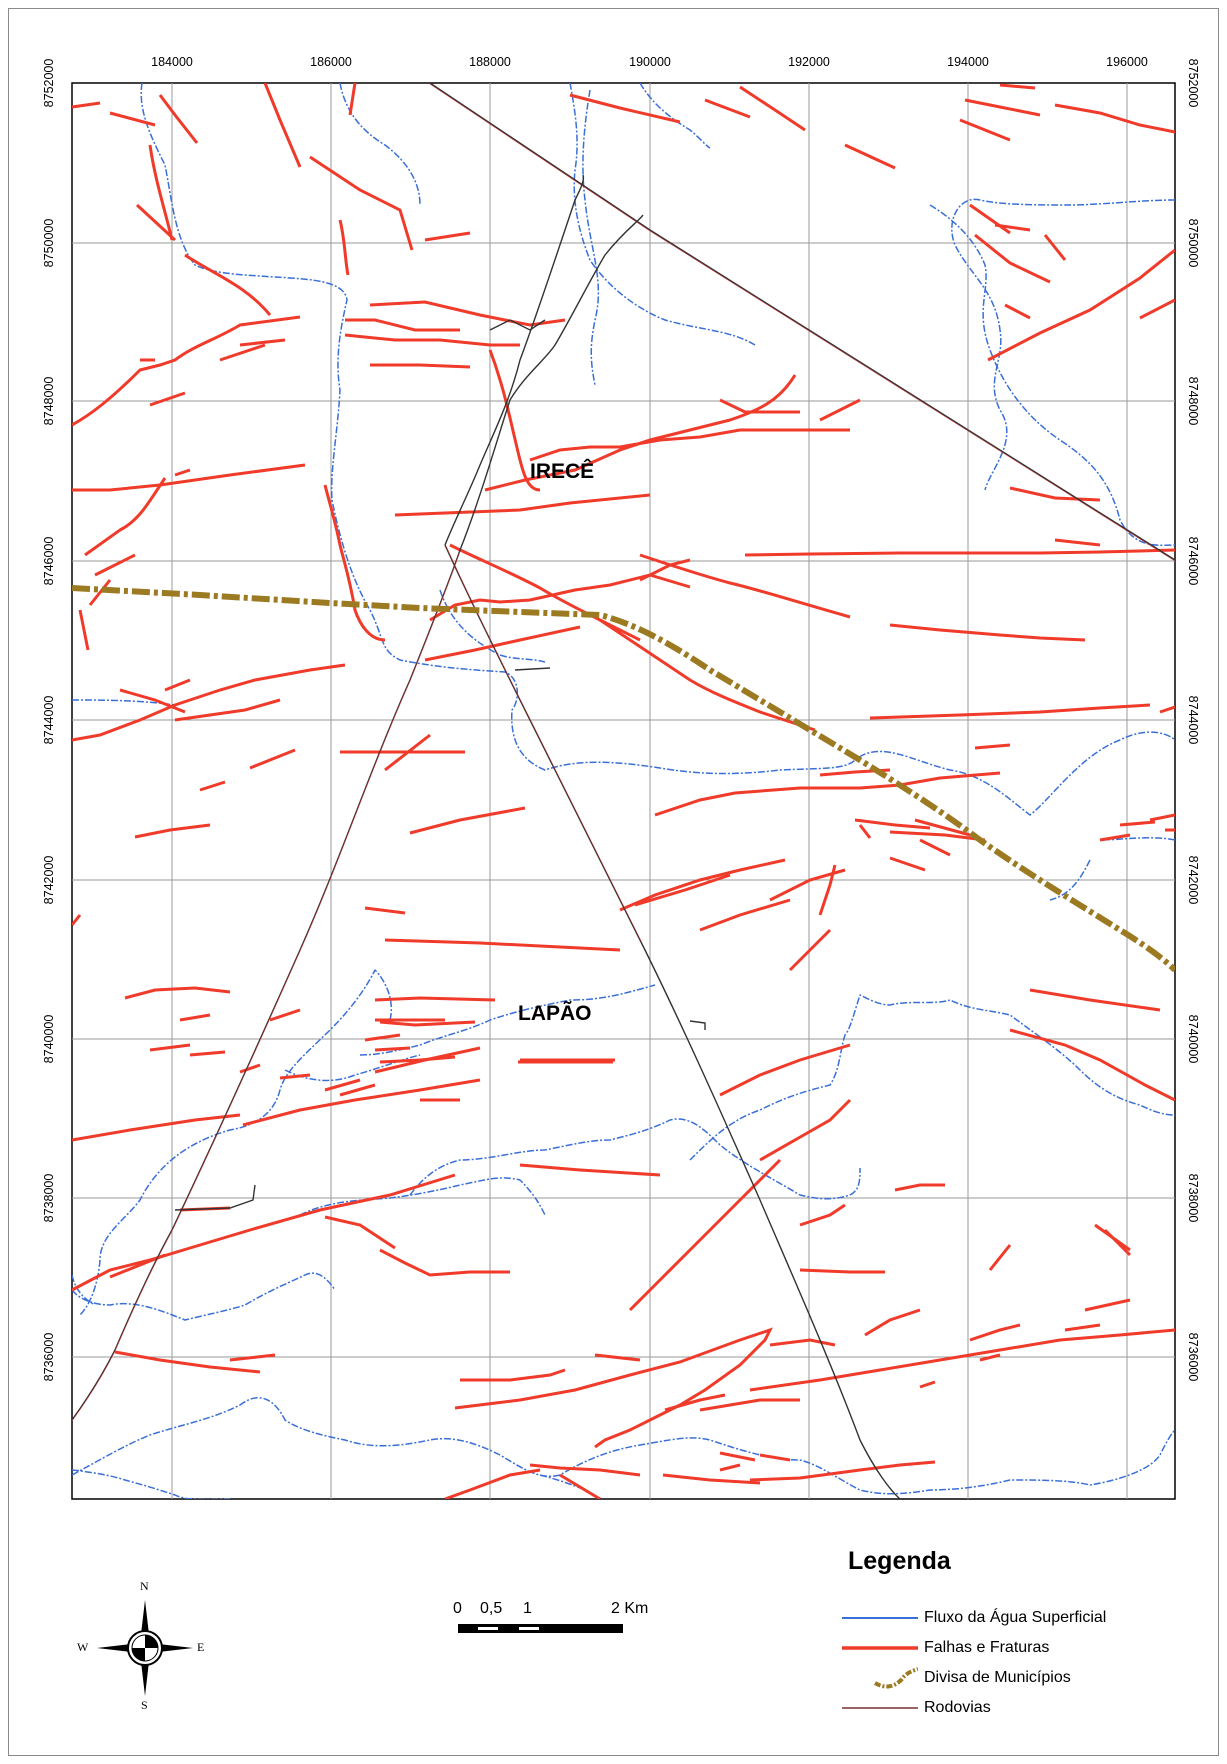  What do you see at coordinates (540, 1628) in the screenshot?
I see `scale-bar-graphic` at bounding box center [540, 1628].